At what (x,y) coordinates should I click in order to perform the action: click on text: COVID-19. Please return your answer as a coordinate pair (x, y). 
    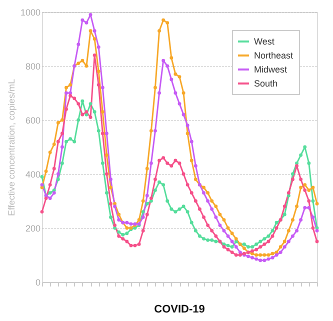
    Looking at the image, I should click on (179, 310).